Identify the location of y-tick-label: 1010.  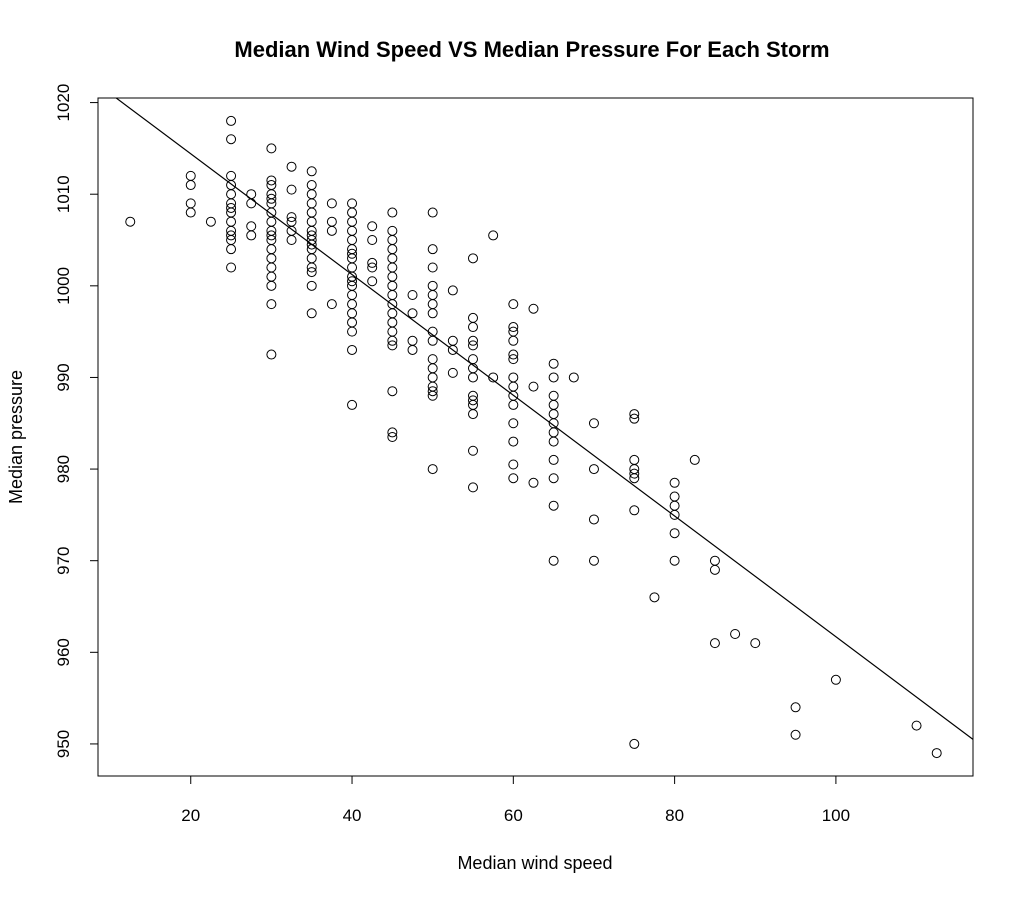
(63, 194).